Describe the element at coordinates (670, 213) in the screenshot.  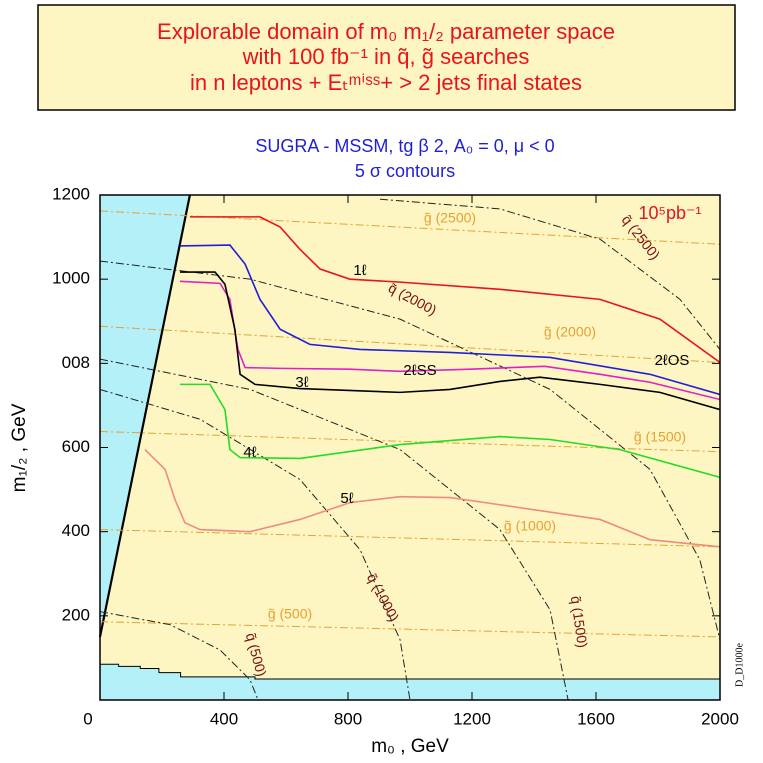
I see `annotation: 10⁵pb⁻¹` at that location.